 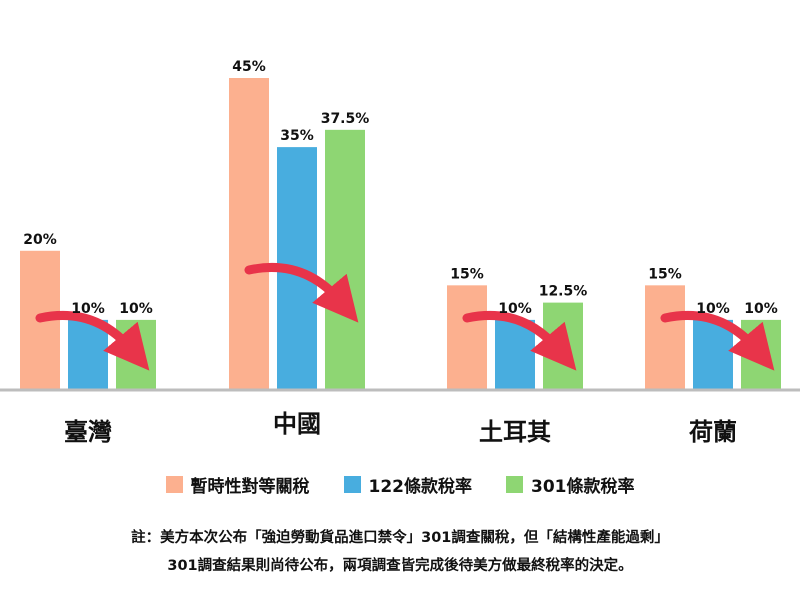 What do you see at coordinates (713, 432) in the screenshot?
I see `category-label-netherlands: 荷蘭` at bounding box center [713, 432].